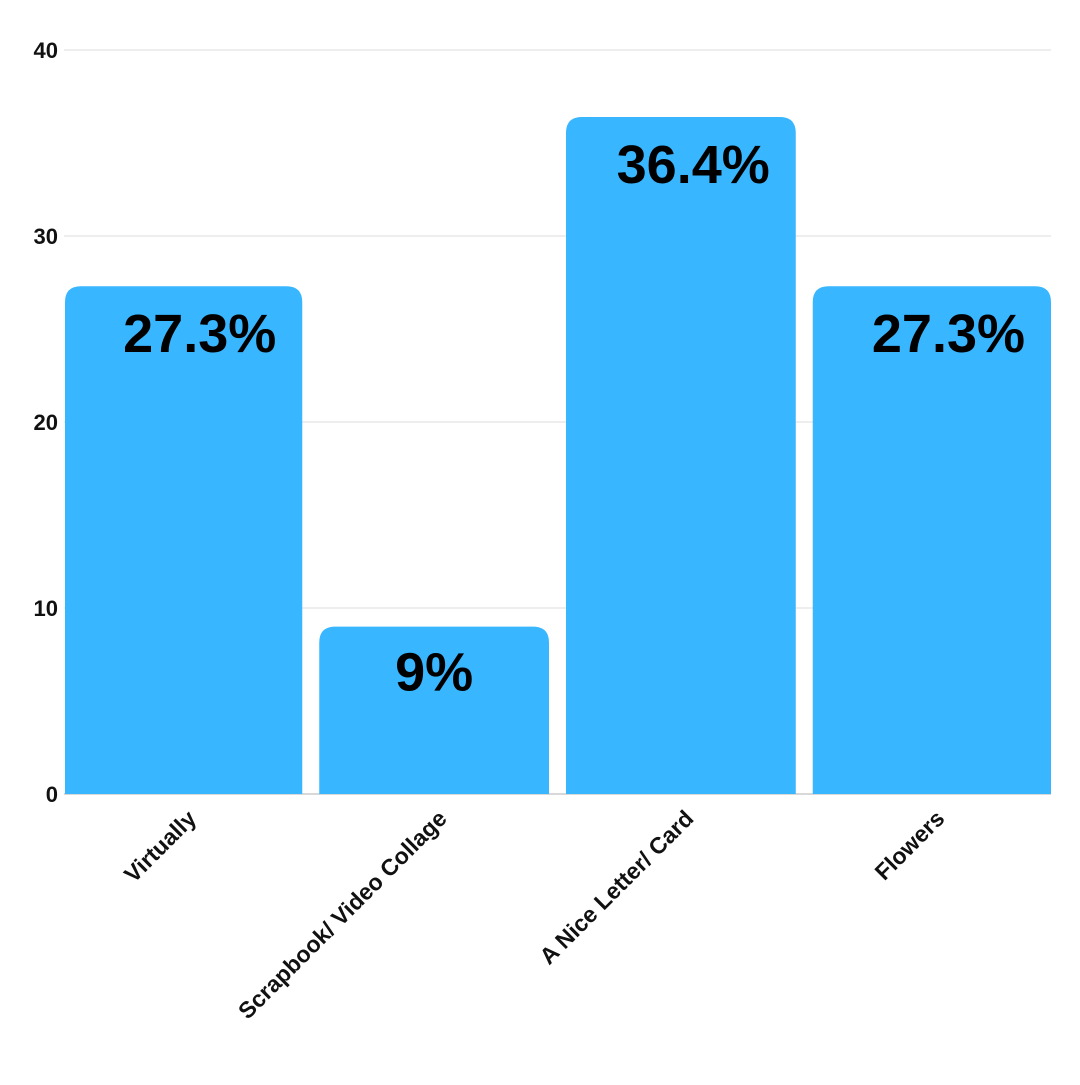  I want to click on y-tick-label: 40, so click(46, 50).